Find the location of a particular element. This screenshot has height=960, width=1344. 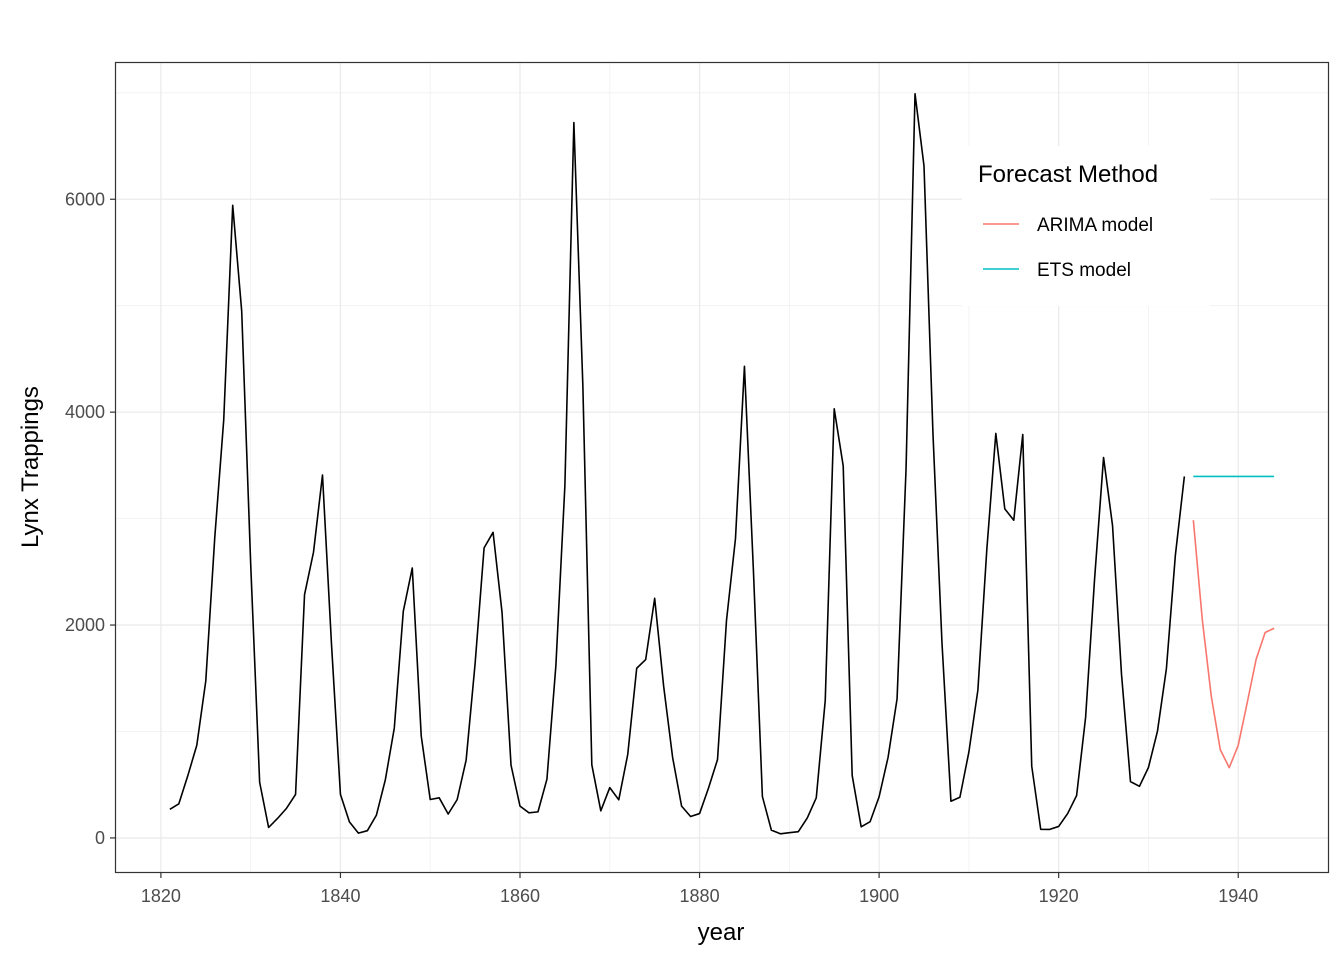

legend-background is located at coordinates (1086, 226).